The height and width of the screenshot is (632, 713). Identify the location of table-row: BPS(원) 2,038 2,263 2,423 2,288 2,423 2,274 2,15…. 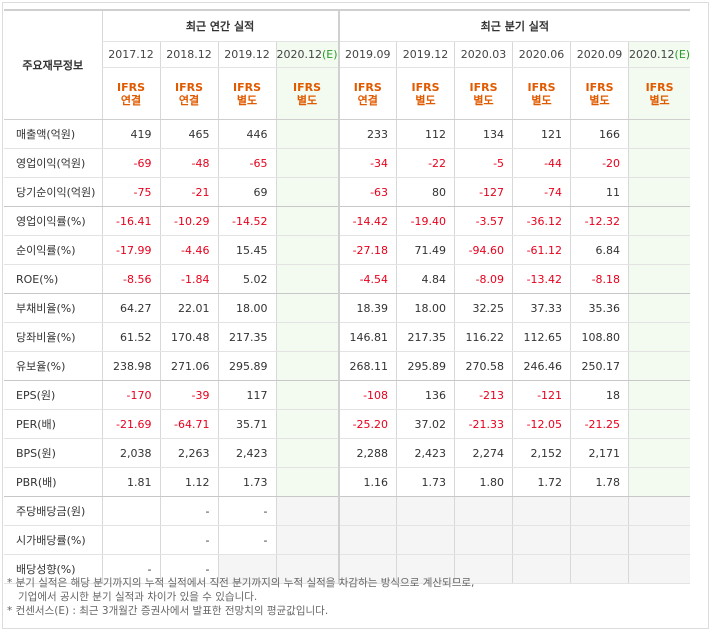
(347, 453).